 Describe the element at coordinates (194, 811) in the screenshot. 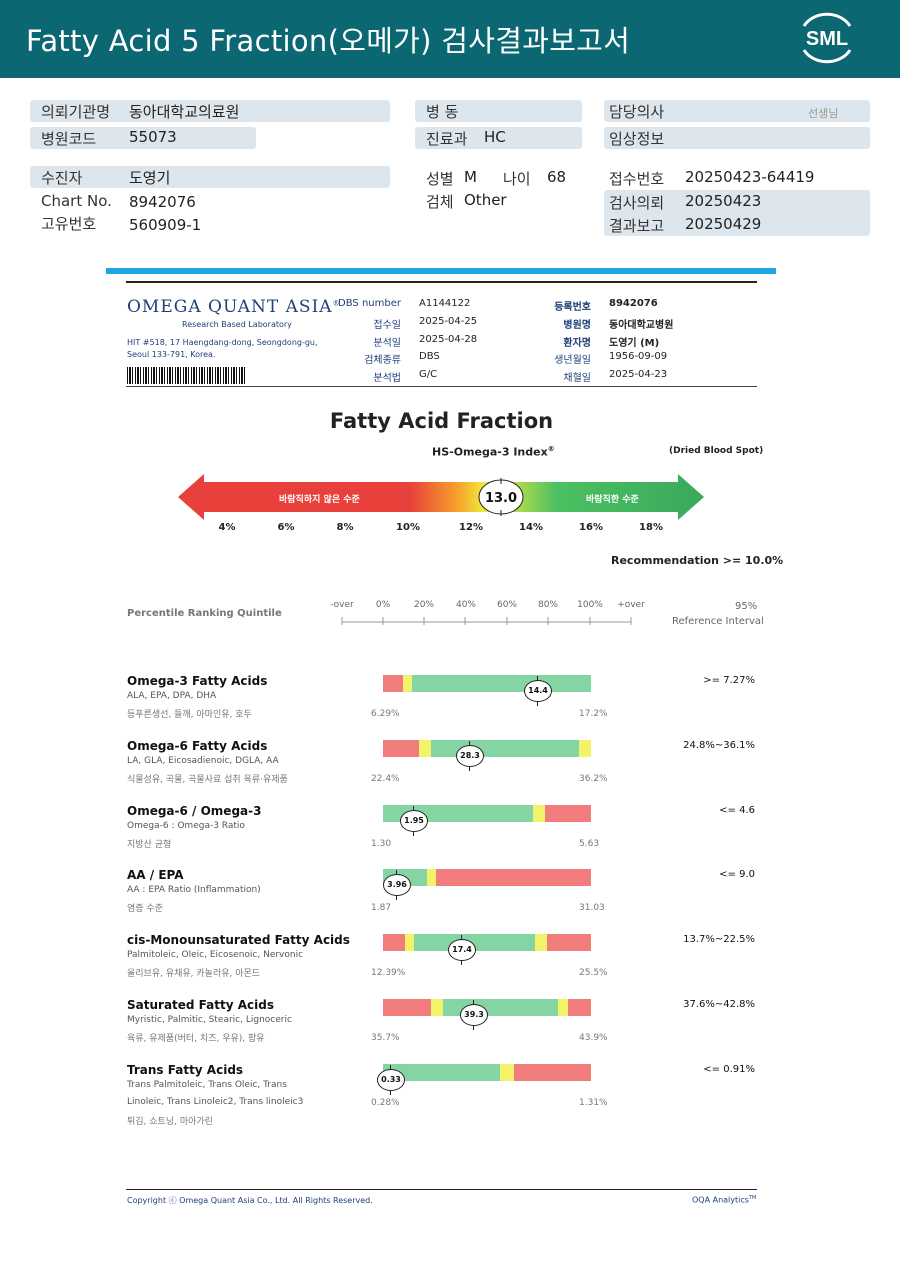

I see `row-title: Omega-6 / Omega-3` at that location.